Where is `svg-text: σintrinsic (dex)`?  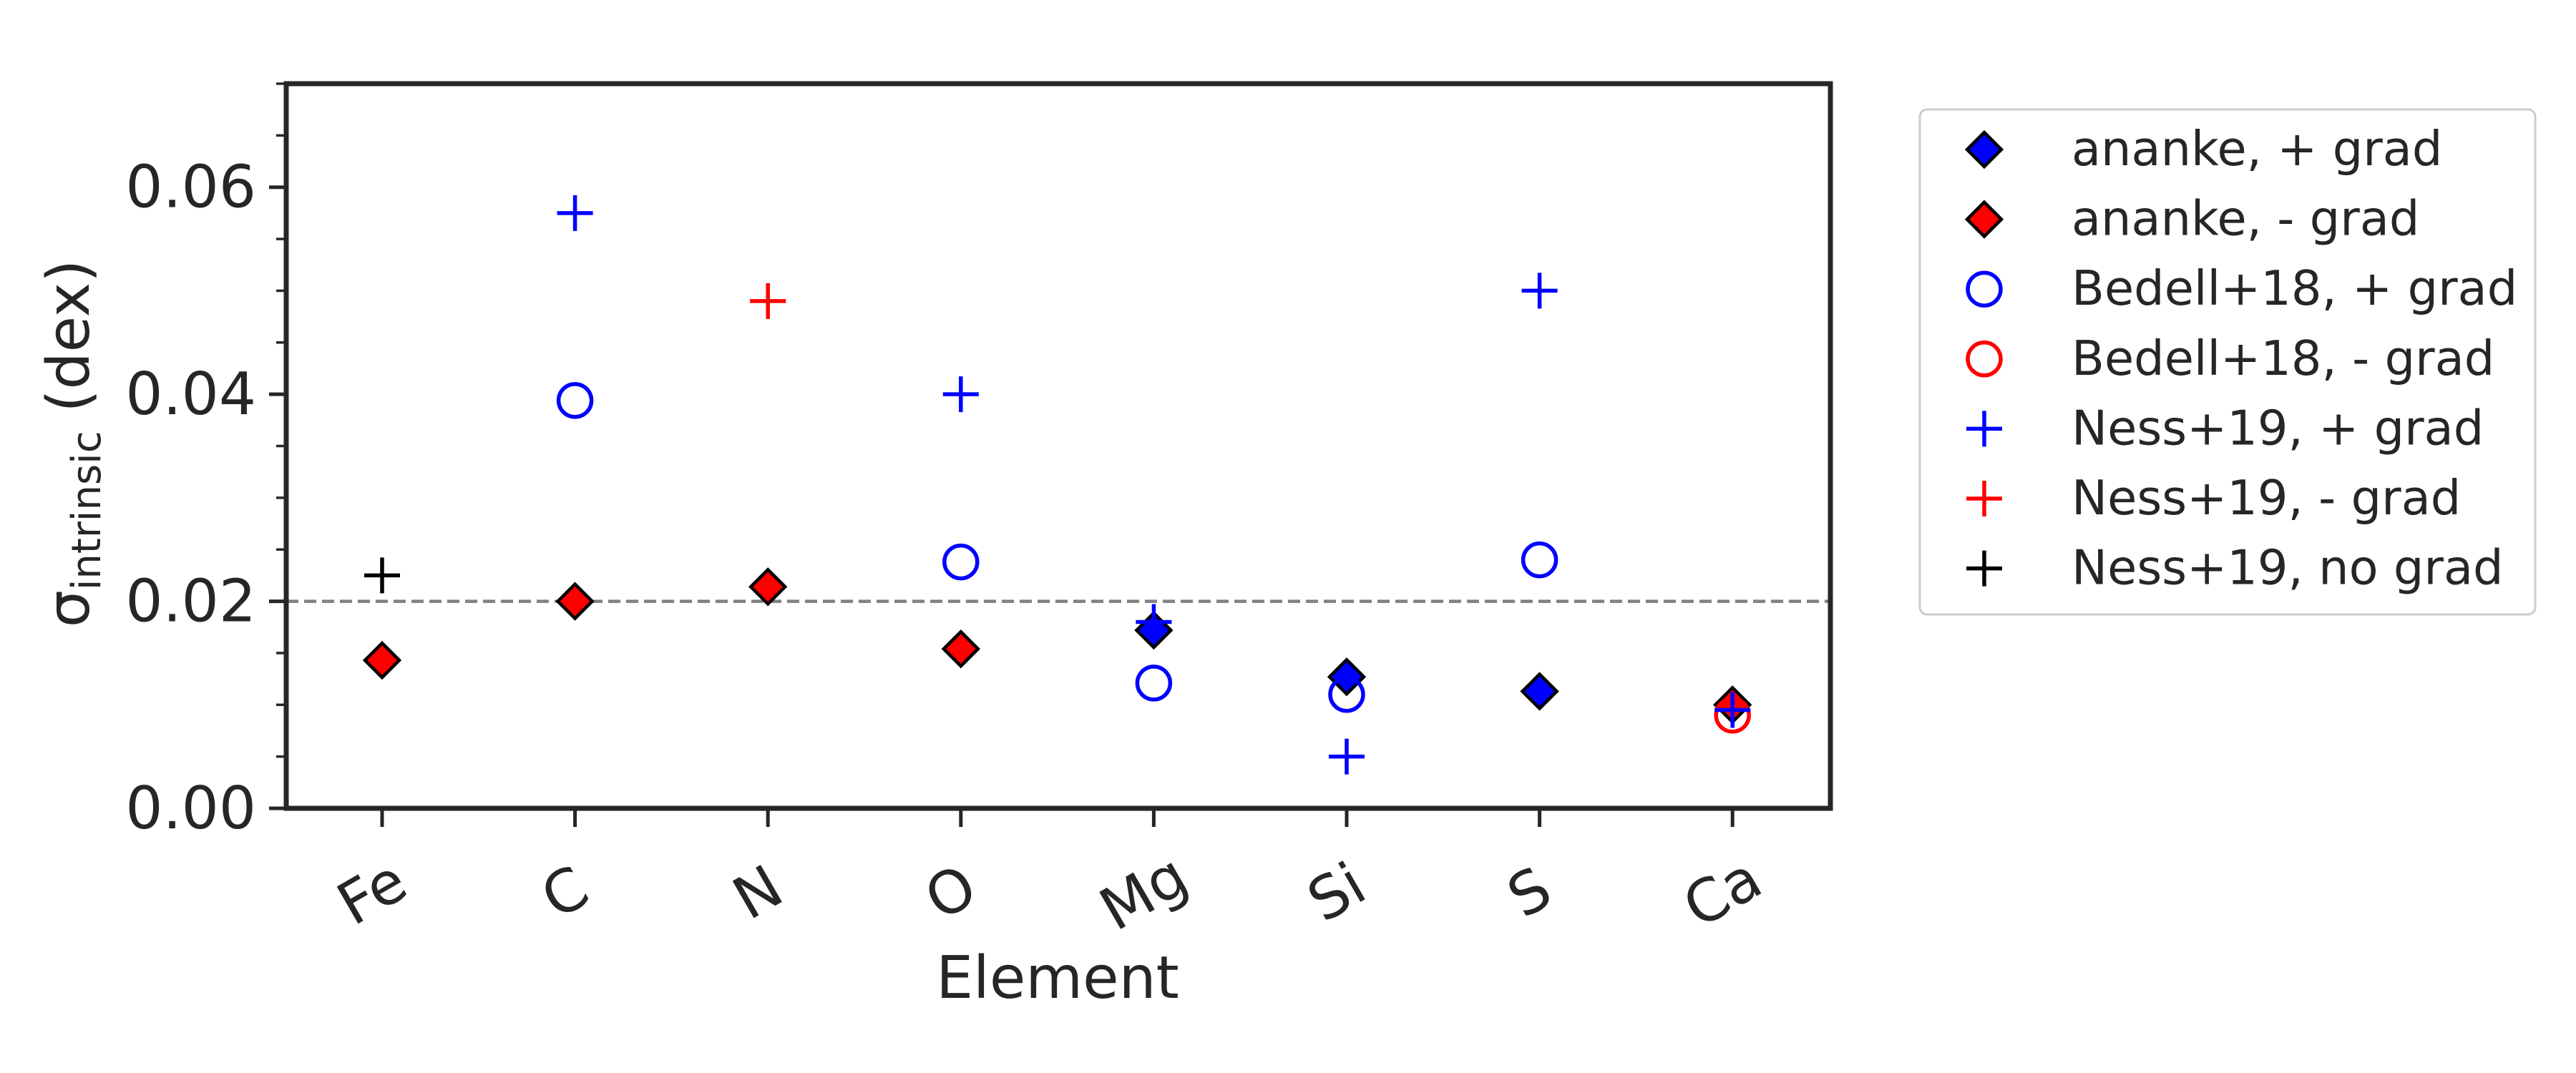
svg-text: σintrinsic (dex) is located at coordinates (72, 444).